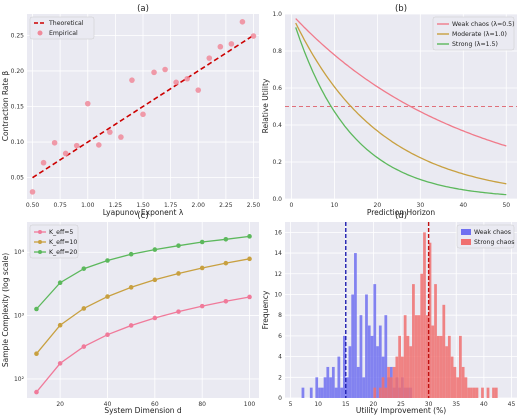  I want to click on panel-b-ytick-label: 0.0, so click(277, 199).